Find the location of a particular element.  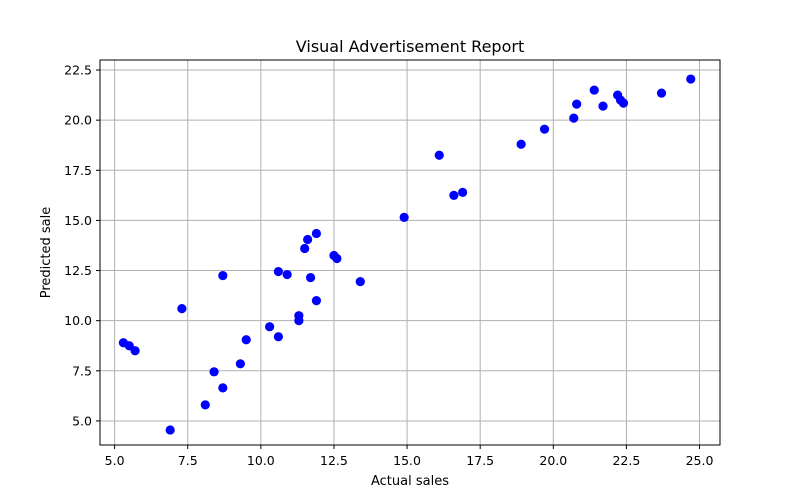

y-tick-label: 7.5 is located at coordinates (82, 370).